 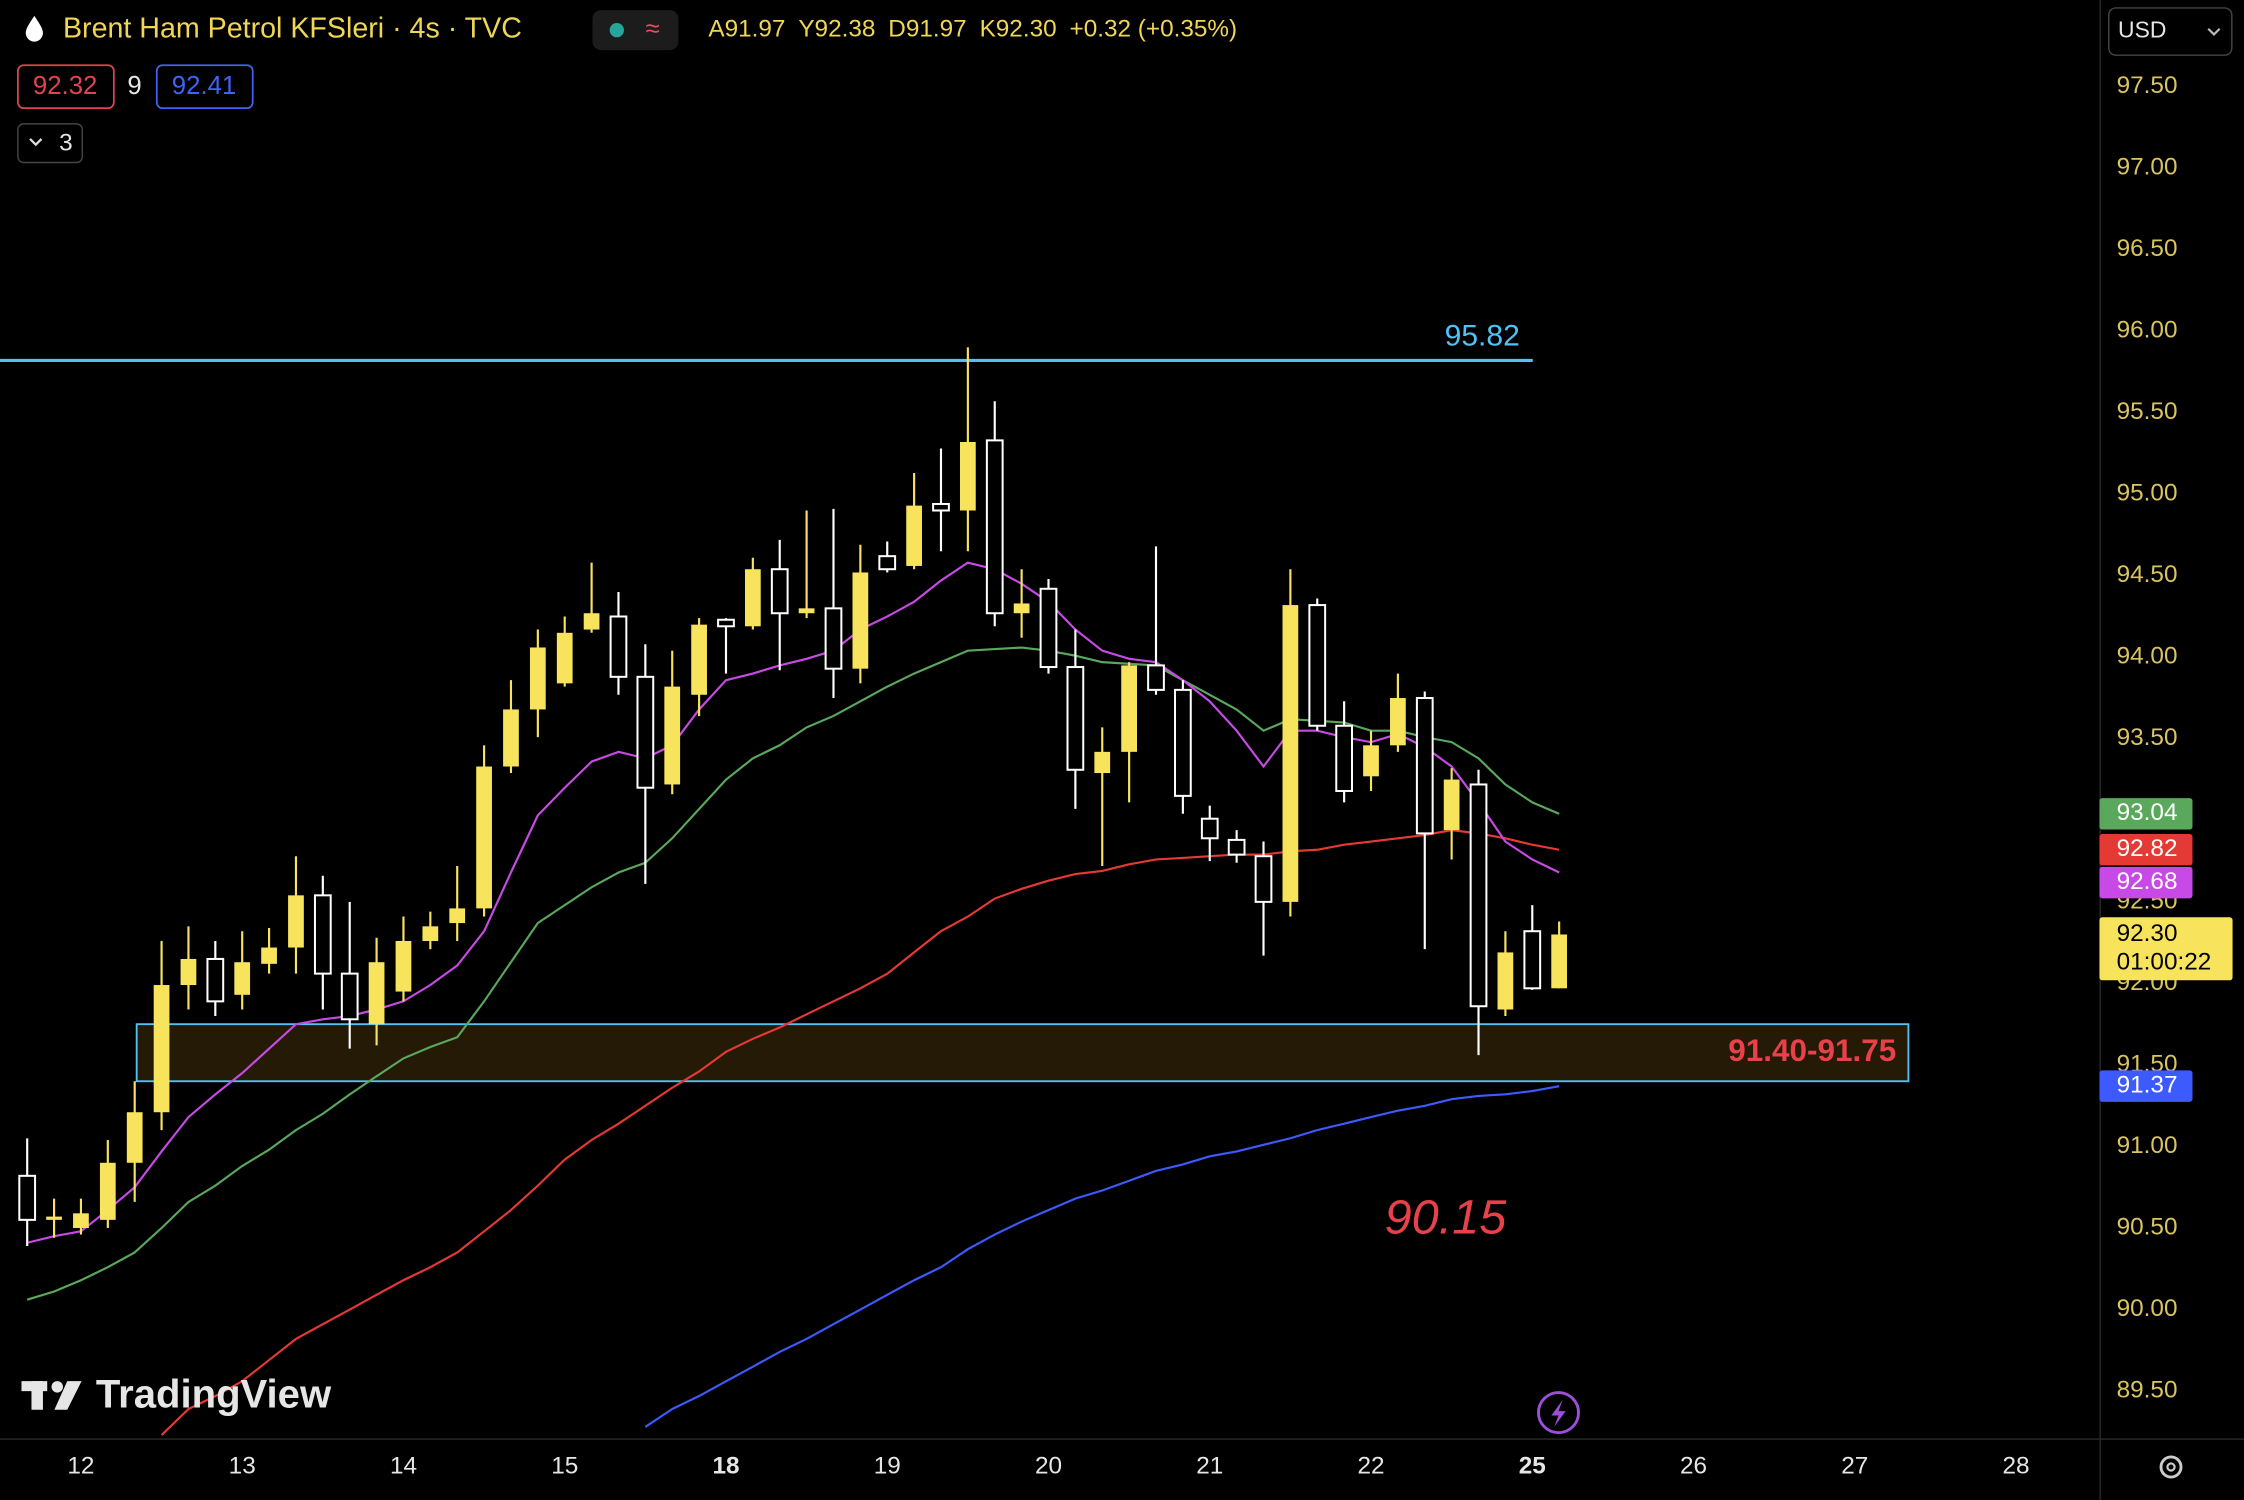 What do you see at coordinates (2147, 812) in the screenshot?
I see `price-badge-label: 93.04` at bounding box center [2147, 812].